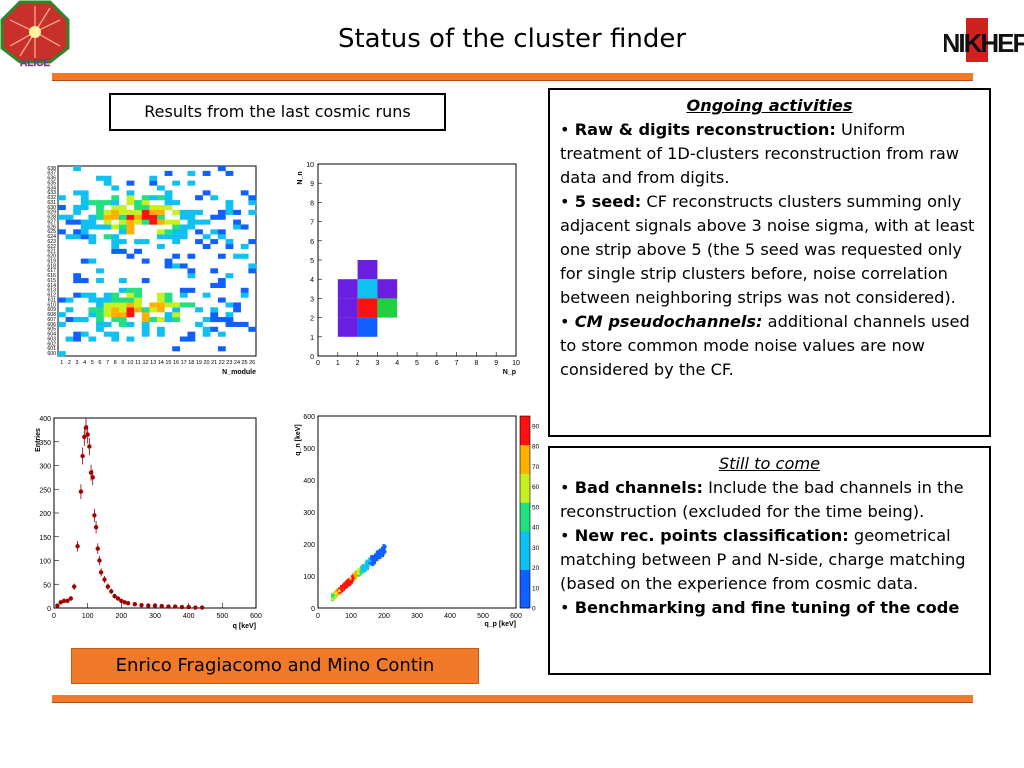 This screenshot has width=1024, height=768. What do you see at coordinates (312, 203) in the screenshot?
I see `y-tick-label: 8` at bounding box center [312, 203].